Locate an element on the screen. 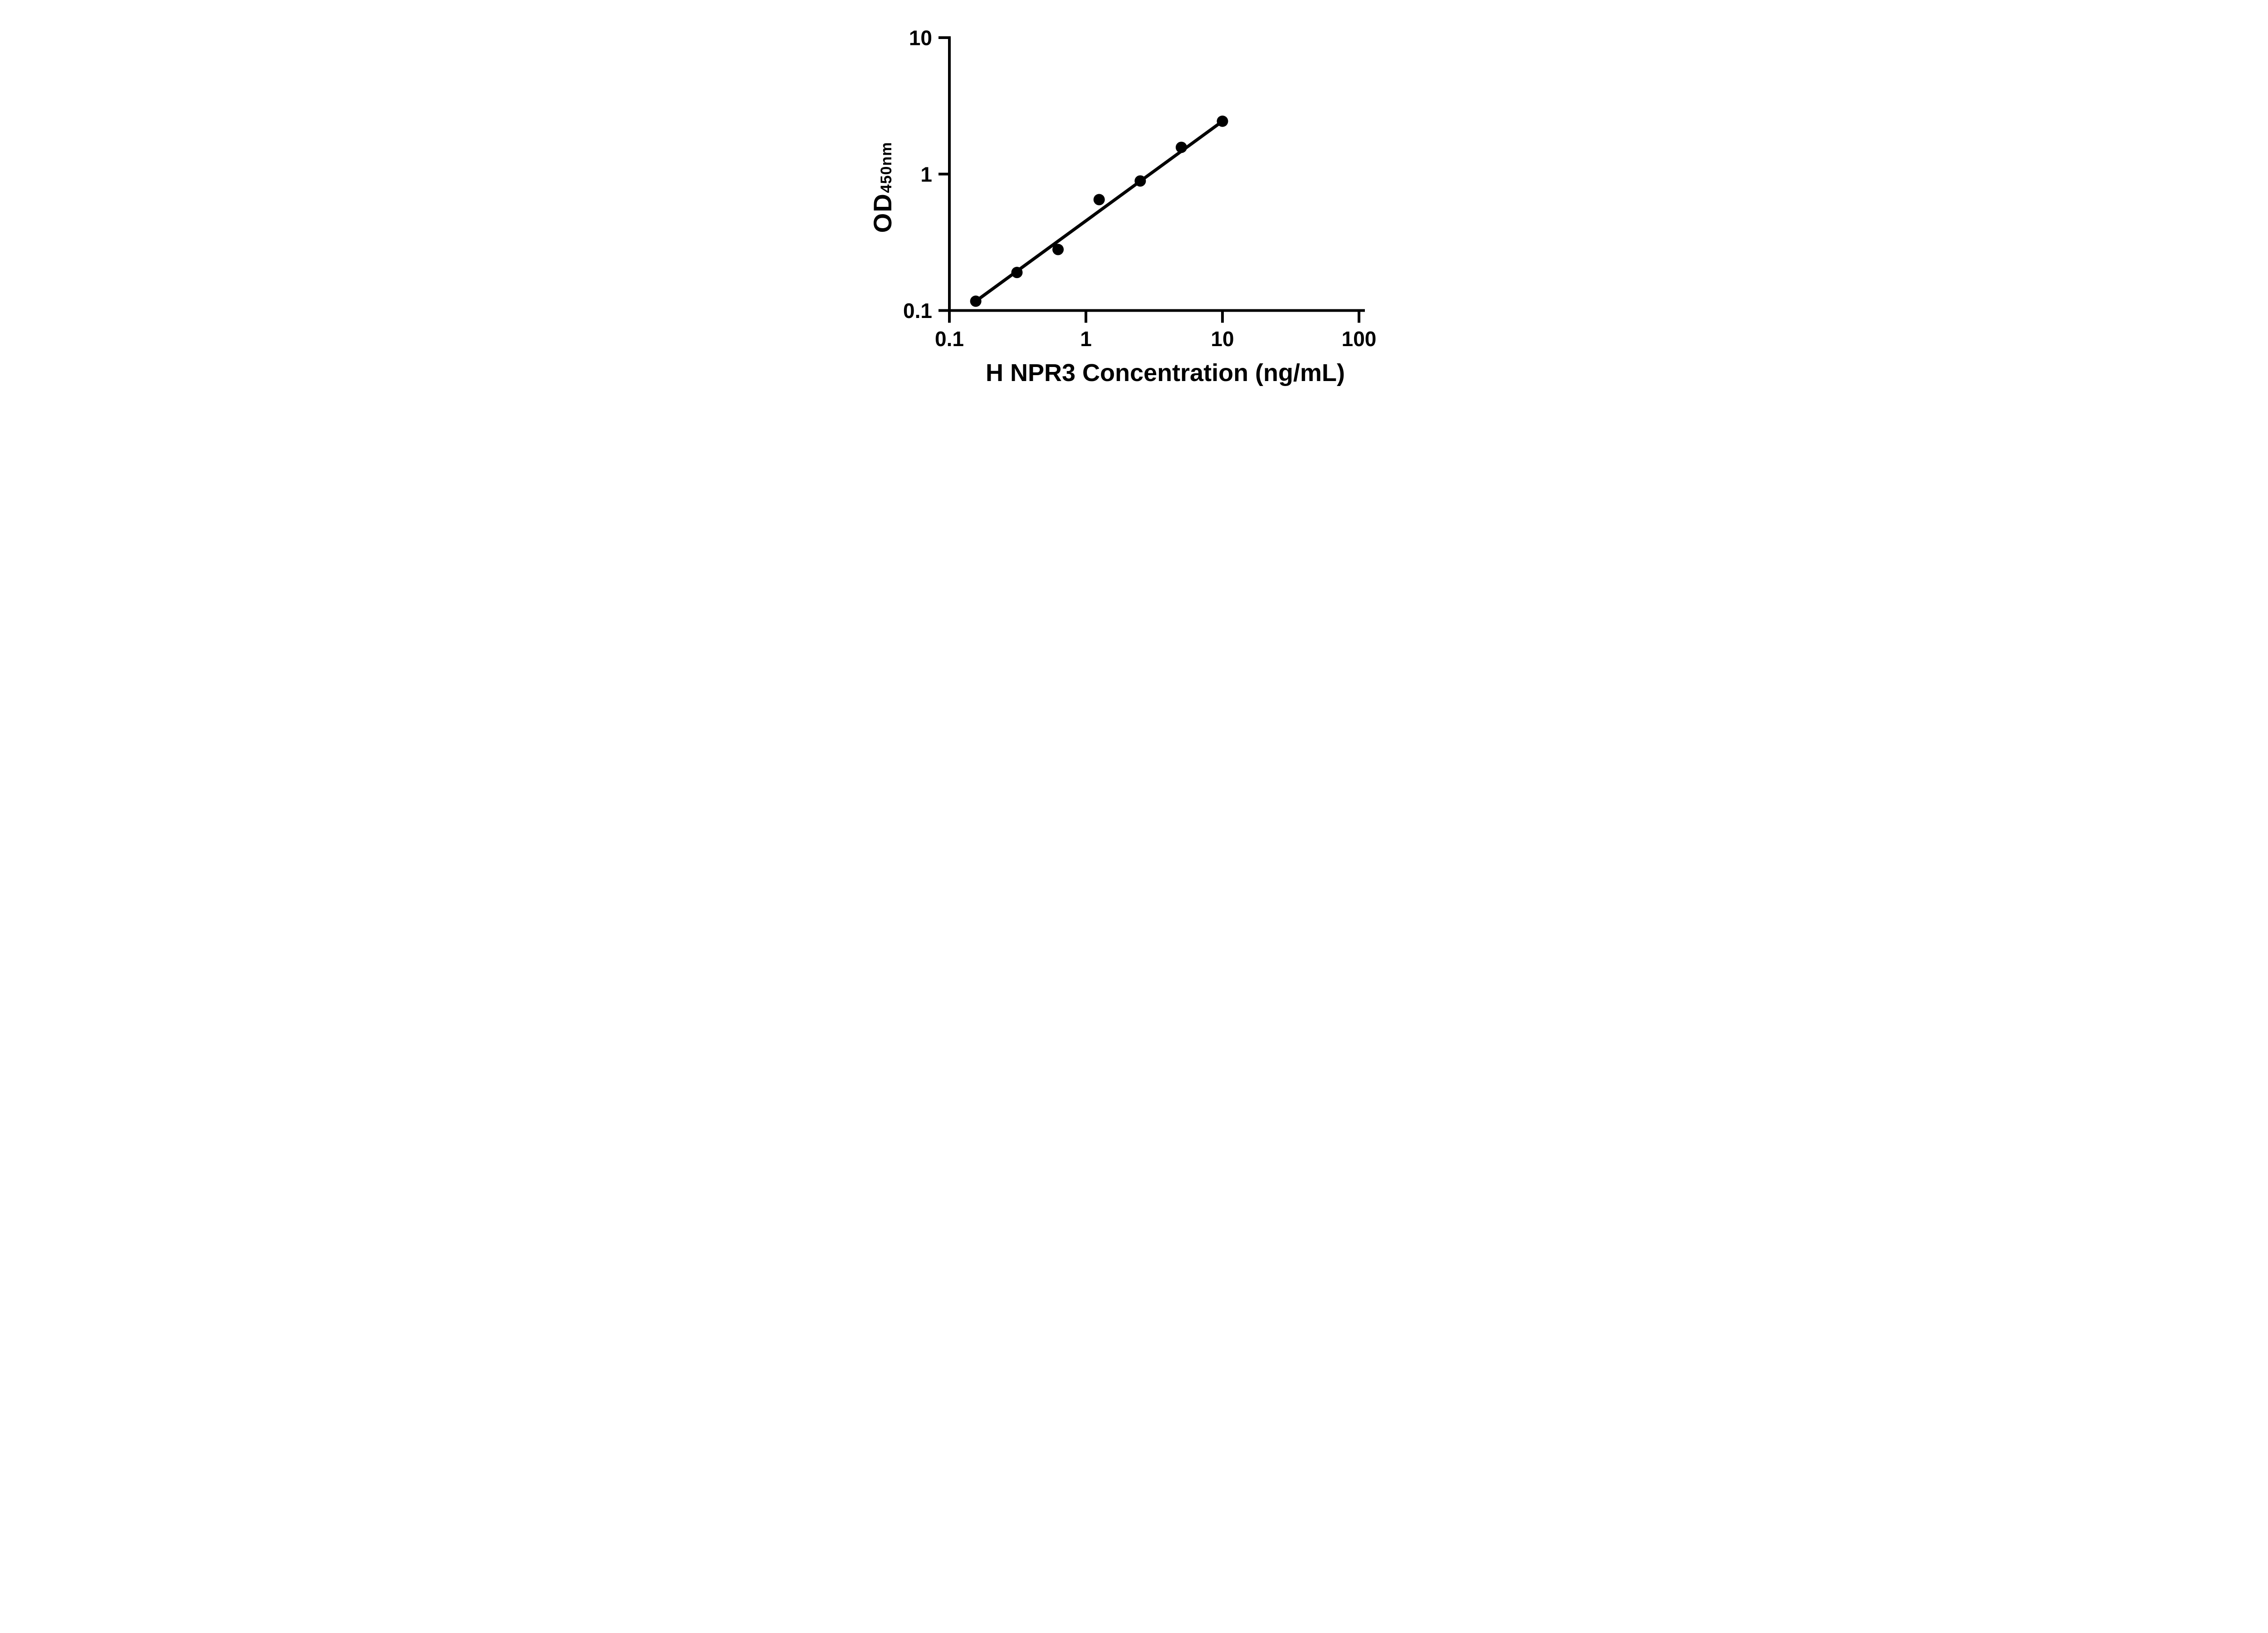 This screenshot has width=2268, height=1633. y-axis-title-main: OD is located at coordinates (882, 213).